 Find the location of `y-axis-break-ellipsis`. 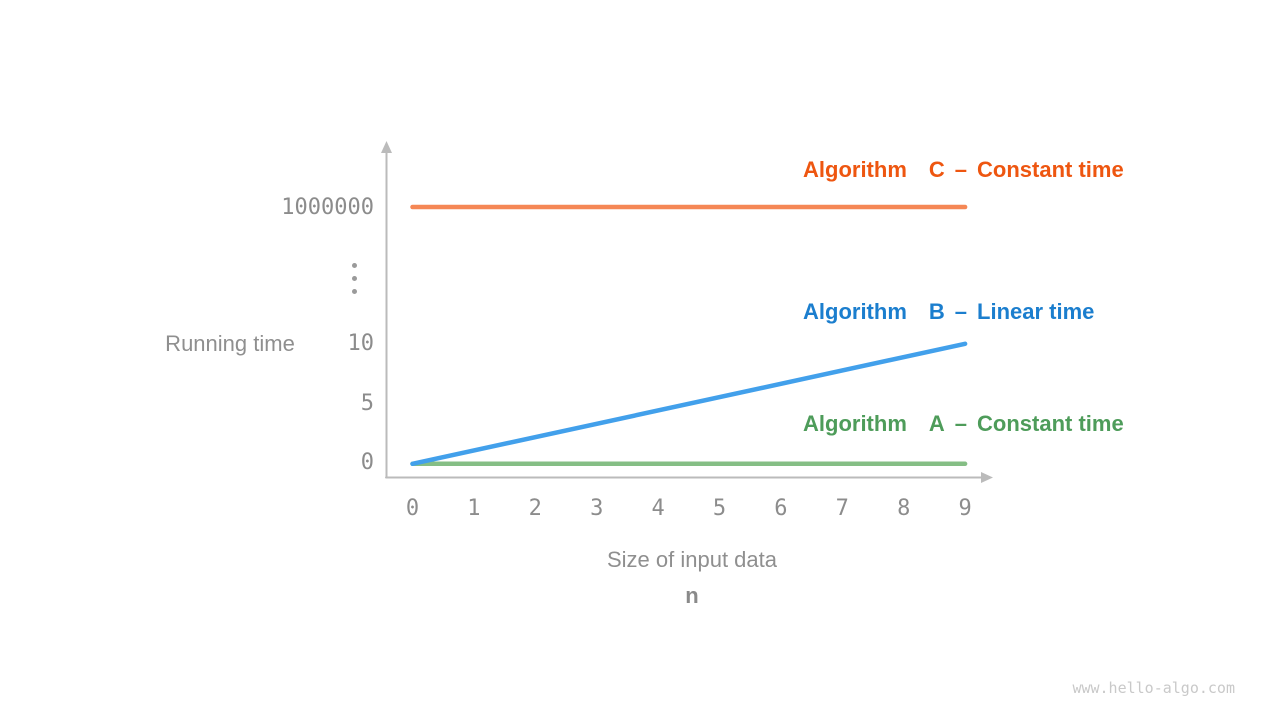

y-axis-break-ellipsis is located at coordinates (354, 278).